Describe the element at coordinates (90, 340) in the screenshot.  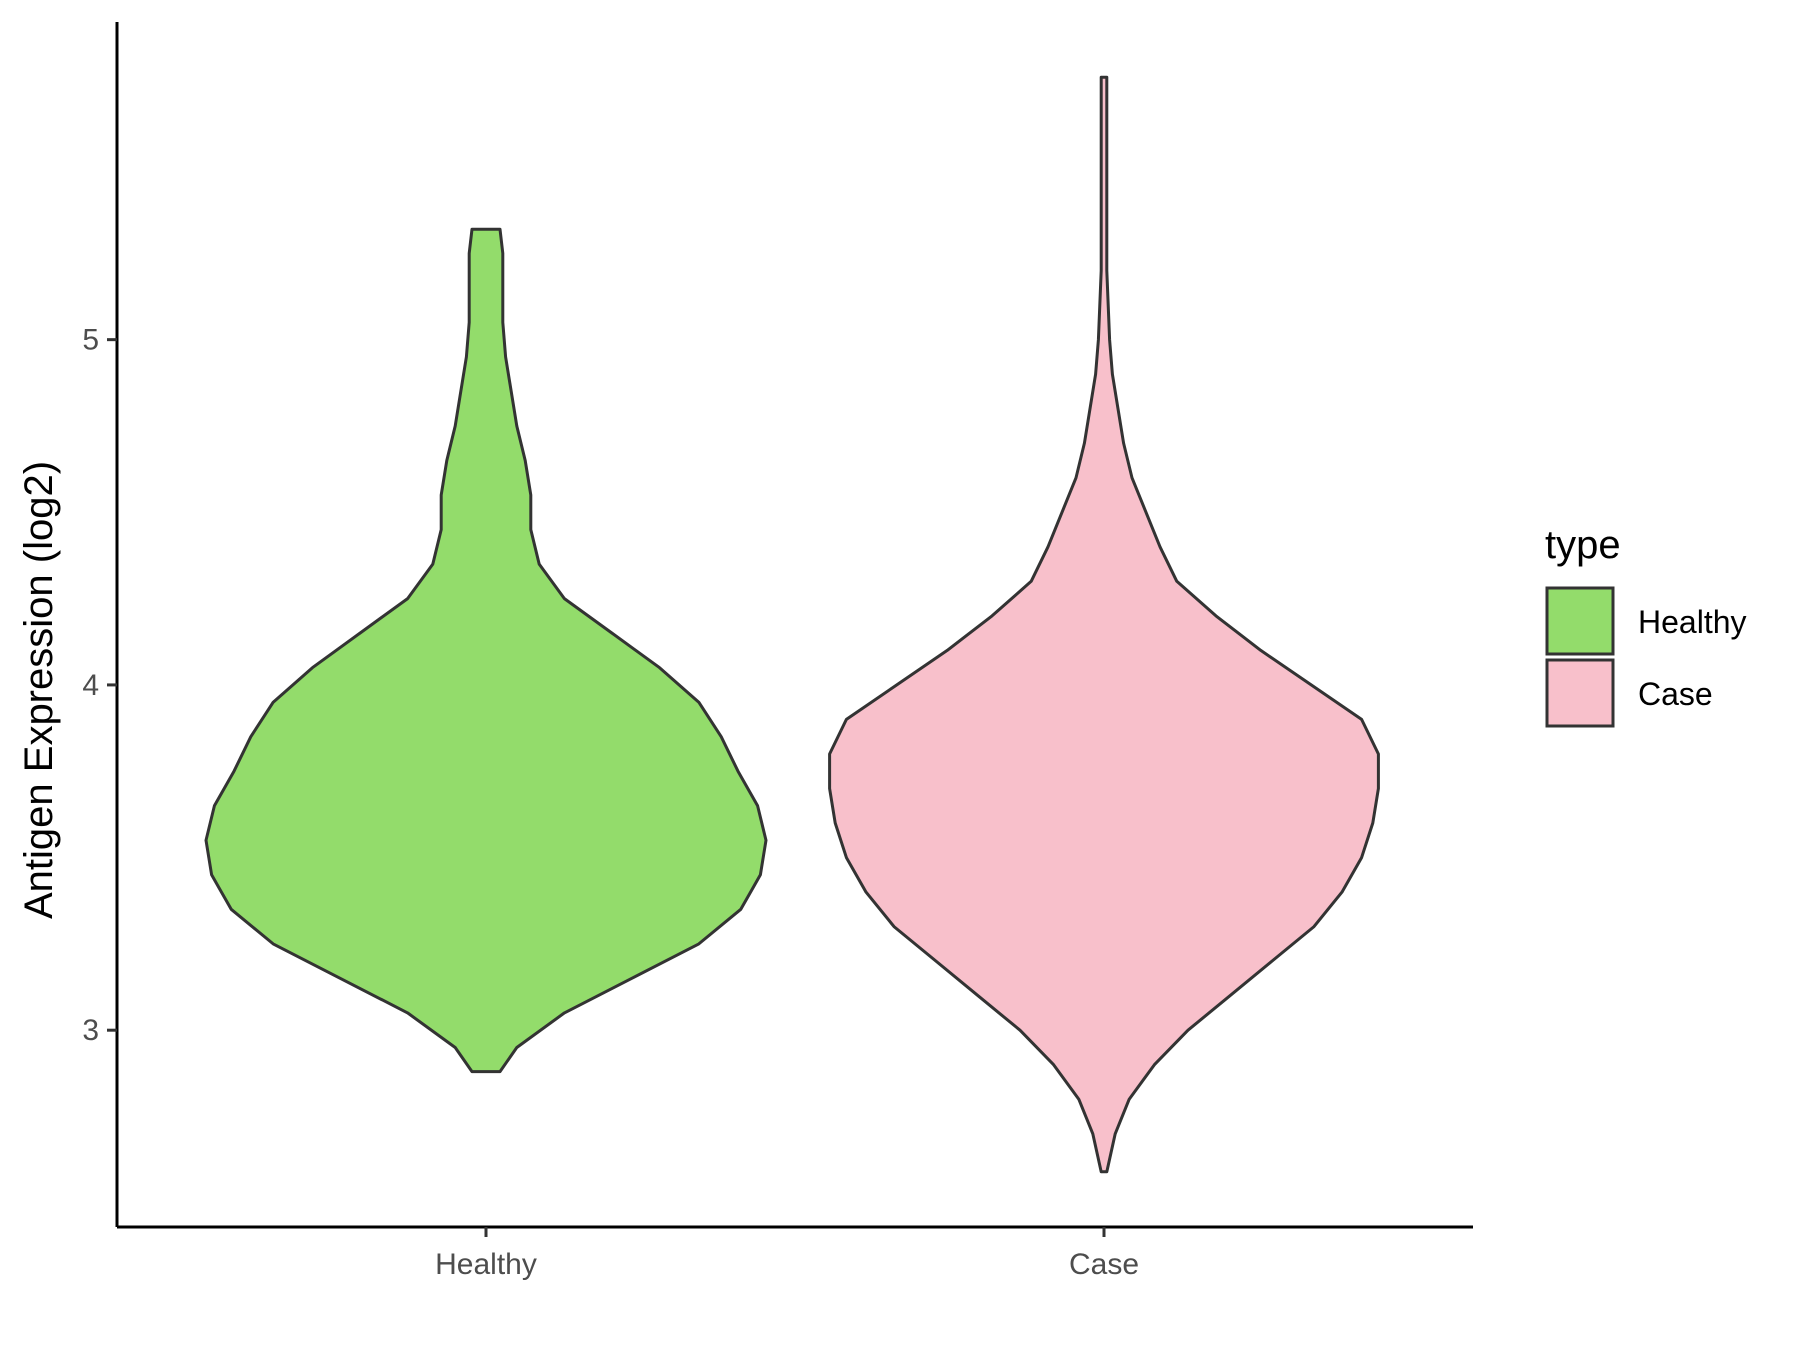
I see `y-tick-label-5: 5` at that location.